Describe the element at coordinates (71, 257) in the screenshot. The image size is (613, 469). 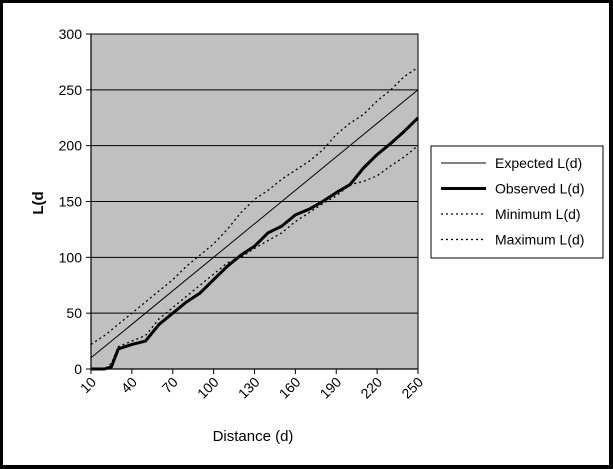
I see `y-tick-label: 100` at that location.